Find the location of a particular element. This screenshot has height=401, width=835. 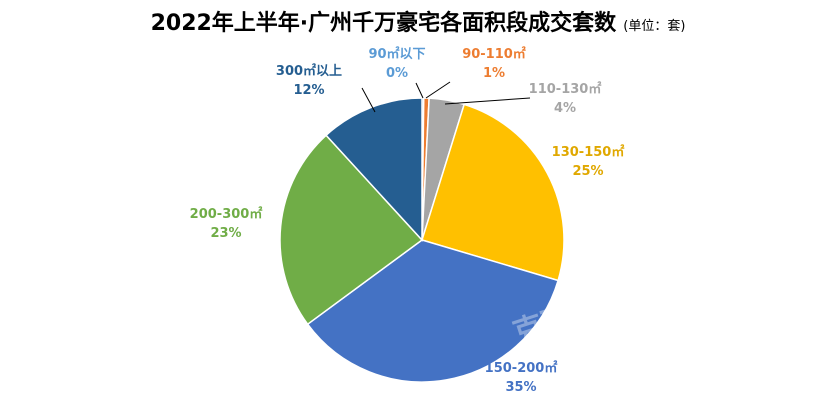

slice-label-percent-0: 0% is located at coordinates (397, 73).